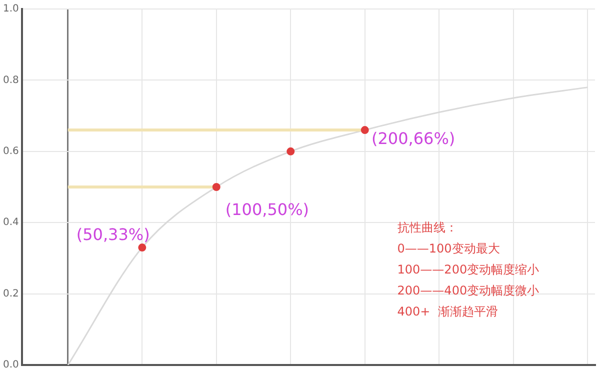  Describe the element at coordinates (10, 294) in the screenshot. I see `y-tick-label: 0.2` at that location.